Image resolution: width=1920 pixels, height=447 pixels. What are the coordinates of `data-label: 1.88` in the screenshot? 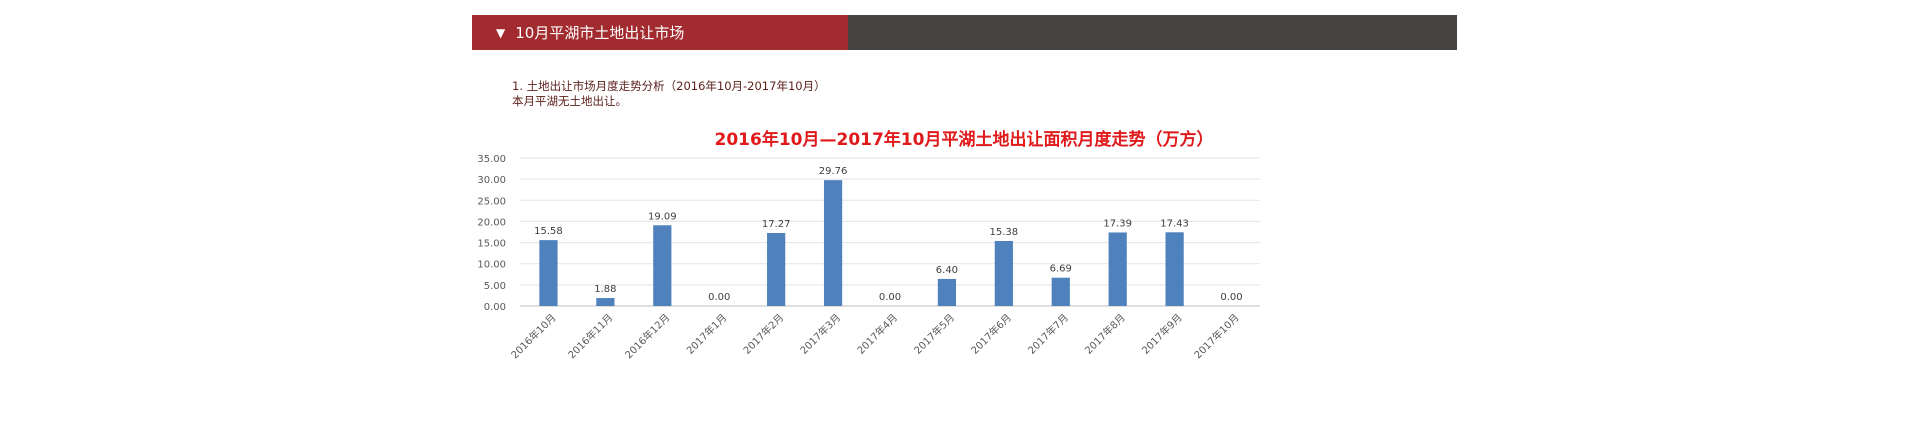 It's located at (605, 289).